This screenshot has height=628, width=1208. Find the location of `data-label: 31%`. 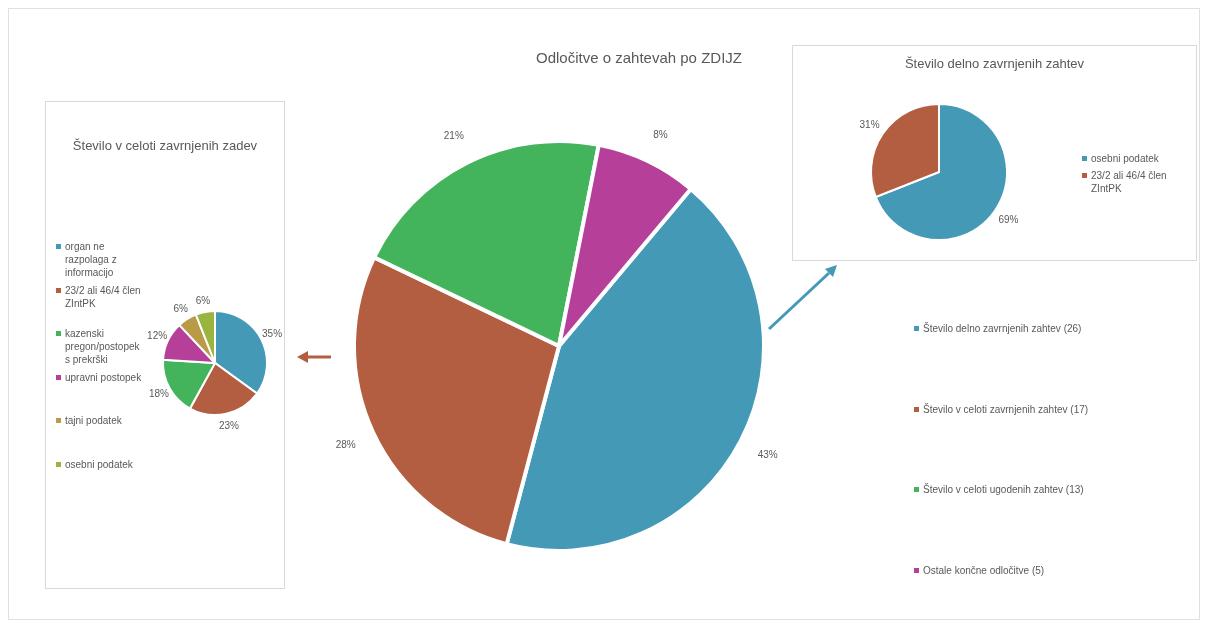

data-label: 31% is located at coordinates (869, 125).